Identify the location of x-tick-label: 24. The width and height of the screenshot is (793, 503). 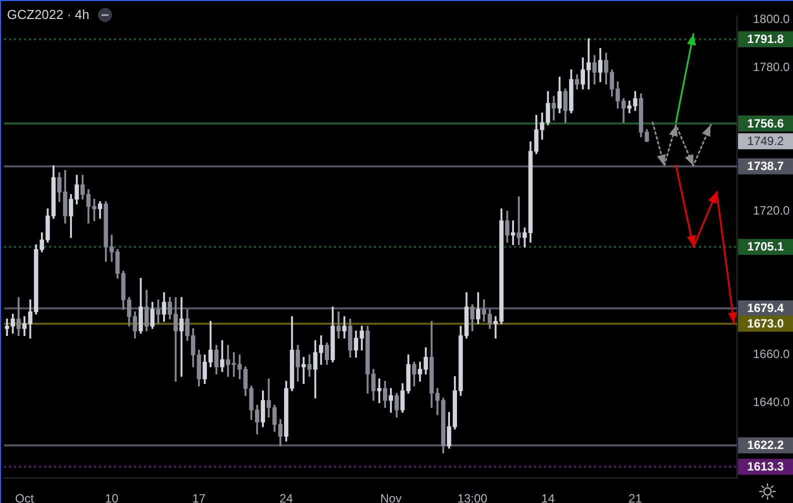
(287, 497).